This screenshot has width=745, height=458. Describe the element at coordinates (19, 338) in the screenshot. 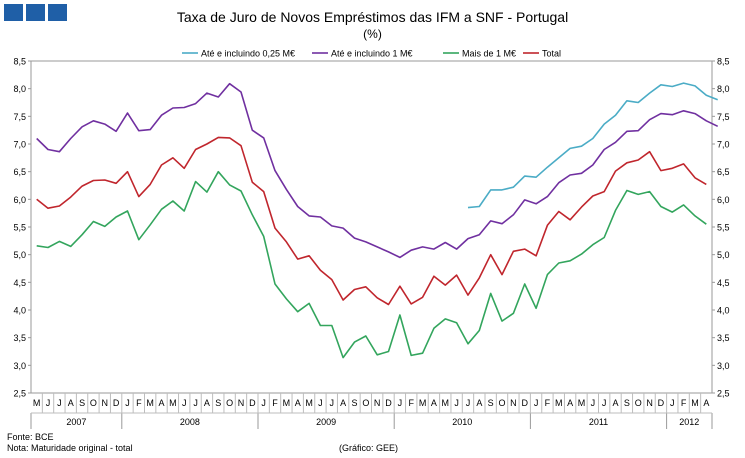

I see `y-tick-label-left: 3,5` at that location.